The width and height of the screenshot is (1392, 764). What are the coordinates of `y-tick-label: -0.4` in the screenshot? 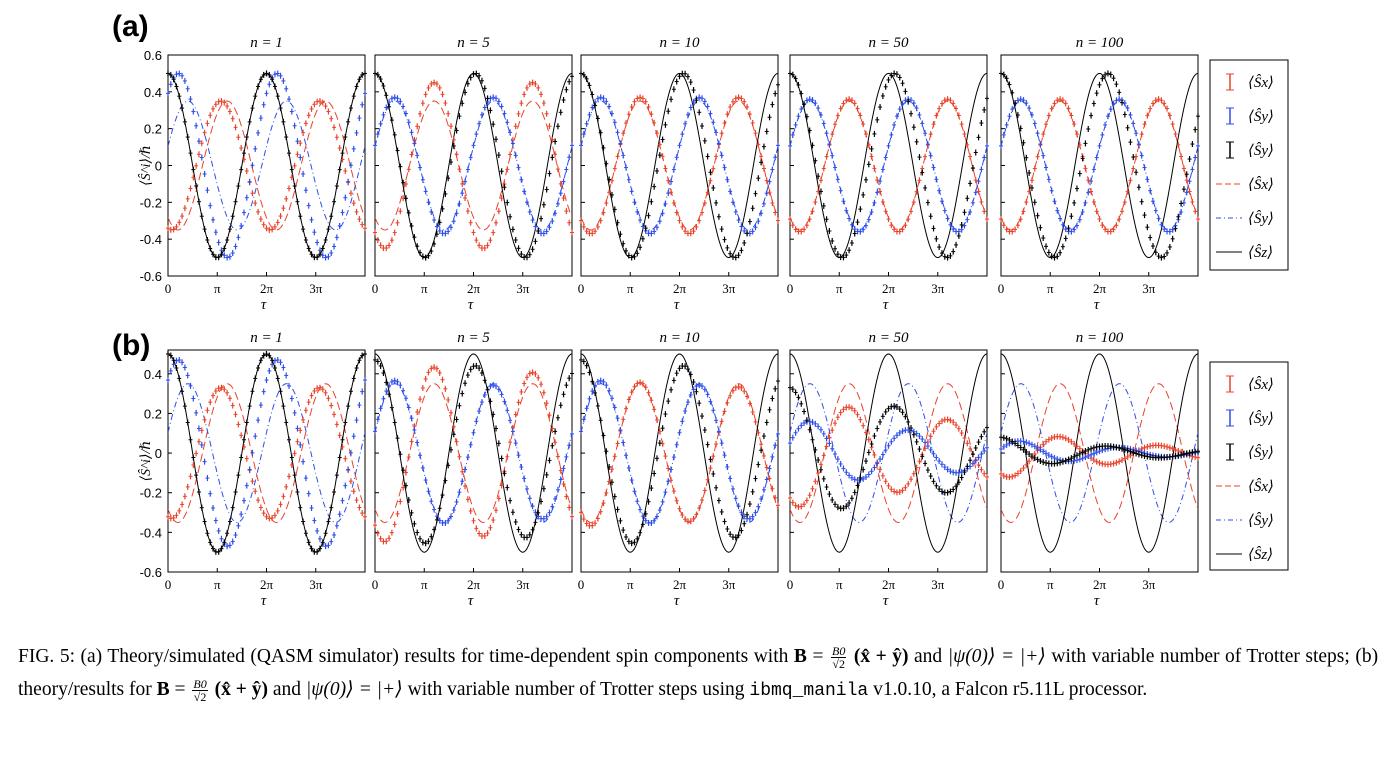 It's located at (151, 532).